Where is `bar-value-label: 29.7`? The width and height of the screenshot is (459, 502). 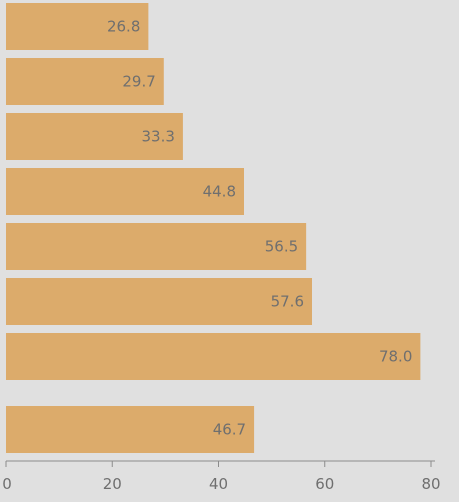
bar-value-label: 29.7 is located at coordinates (138, 82).